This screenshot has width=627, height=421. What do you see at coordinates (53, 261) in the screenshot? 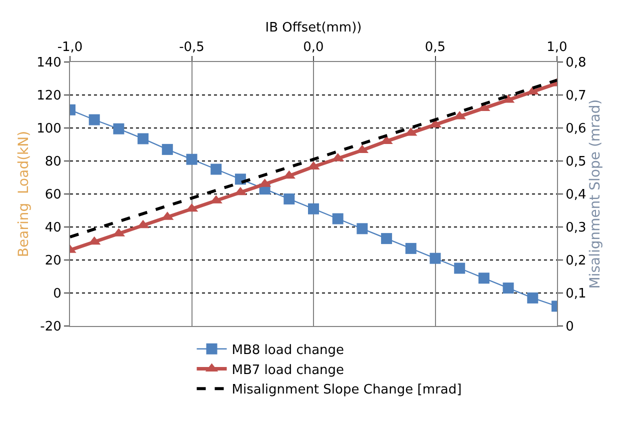
I see `y-tick-label: 20` at bounding box center [53, 261].